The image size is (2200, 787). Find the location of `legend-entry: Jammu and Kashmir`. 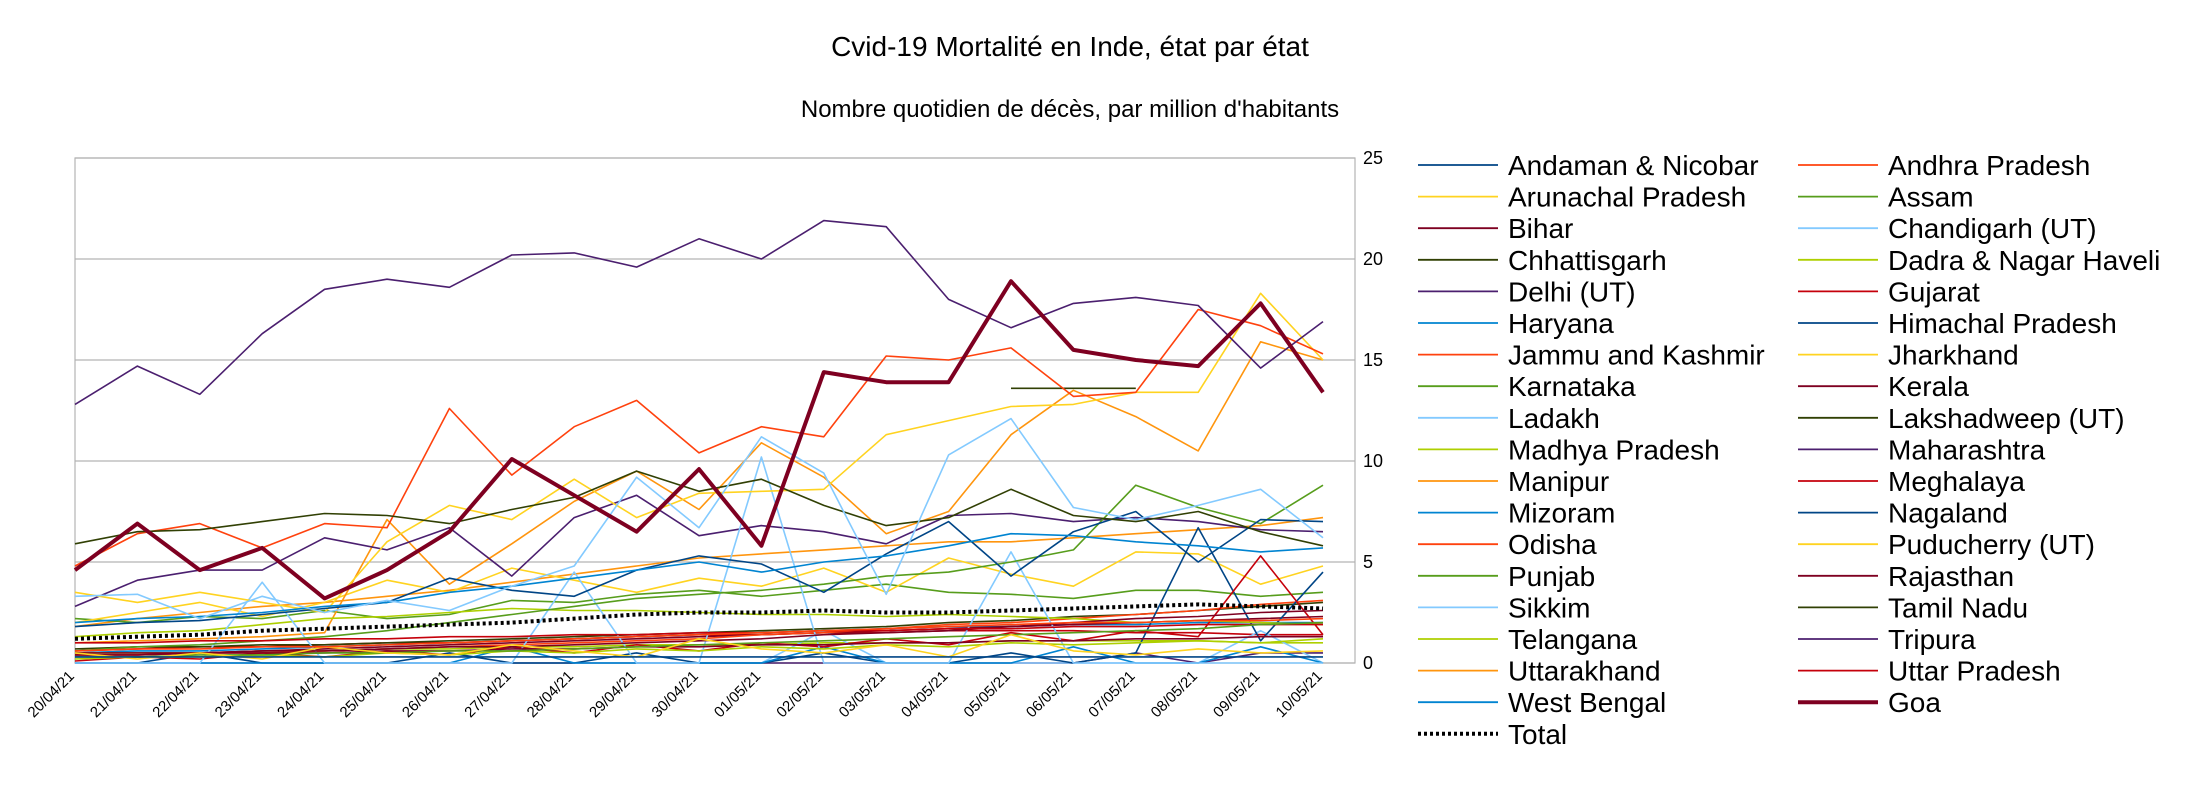

legend-entry: Jammu and Kashmir is located at coordinates (1591, 355).